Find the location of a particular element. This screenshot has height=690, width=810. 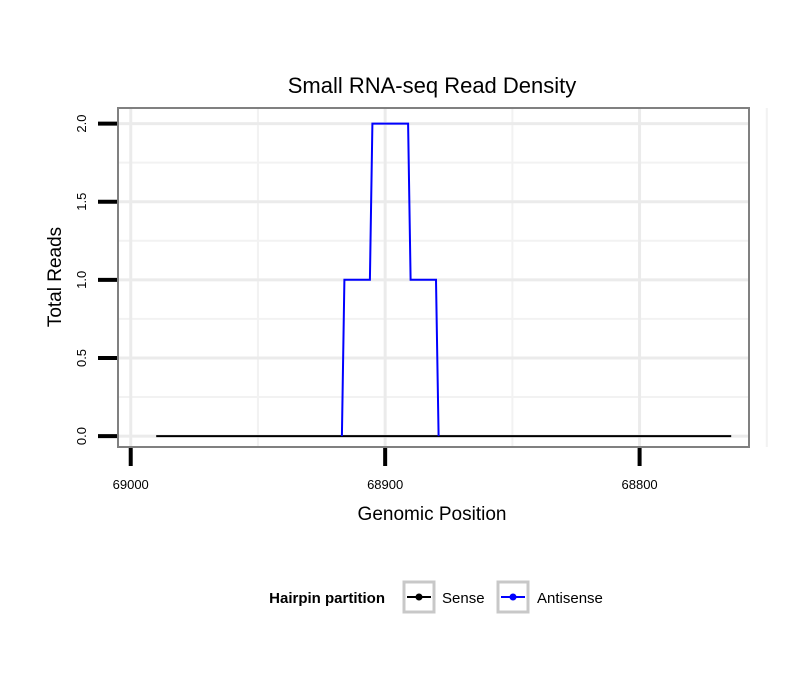

x-tick-label-2: 68800 is located at coordinates (640, 484).